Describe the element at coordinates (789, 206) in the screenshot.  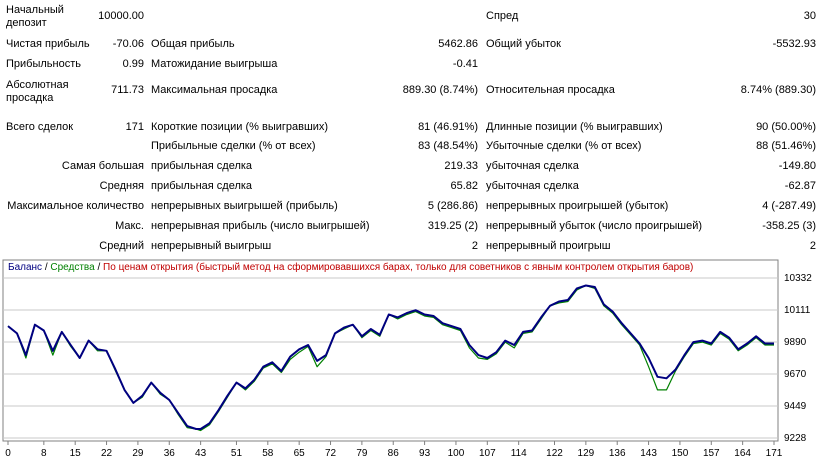
I see `max-consecutive-losses-value: 4 (-287.49)` at that location.